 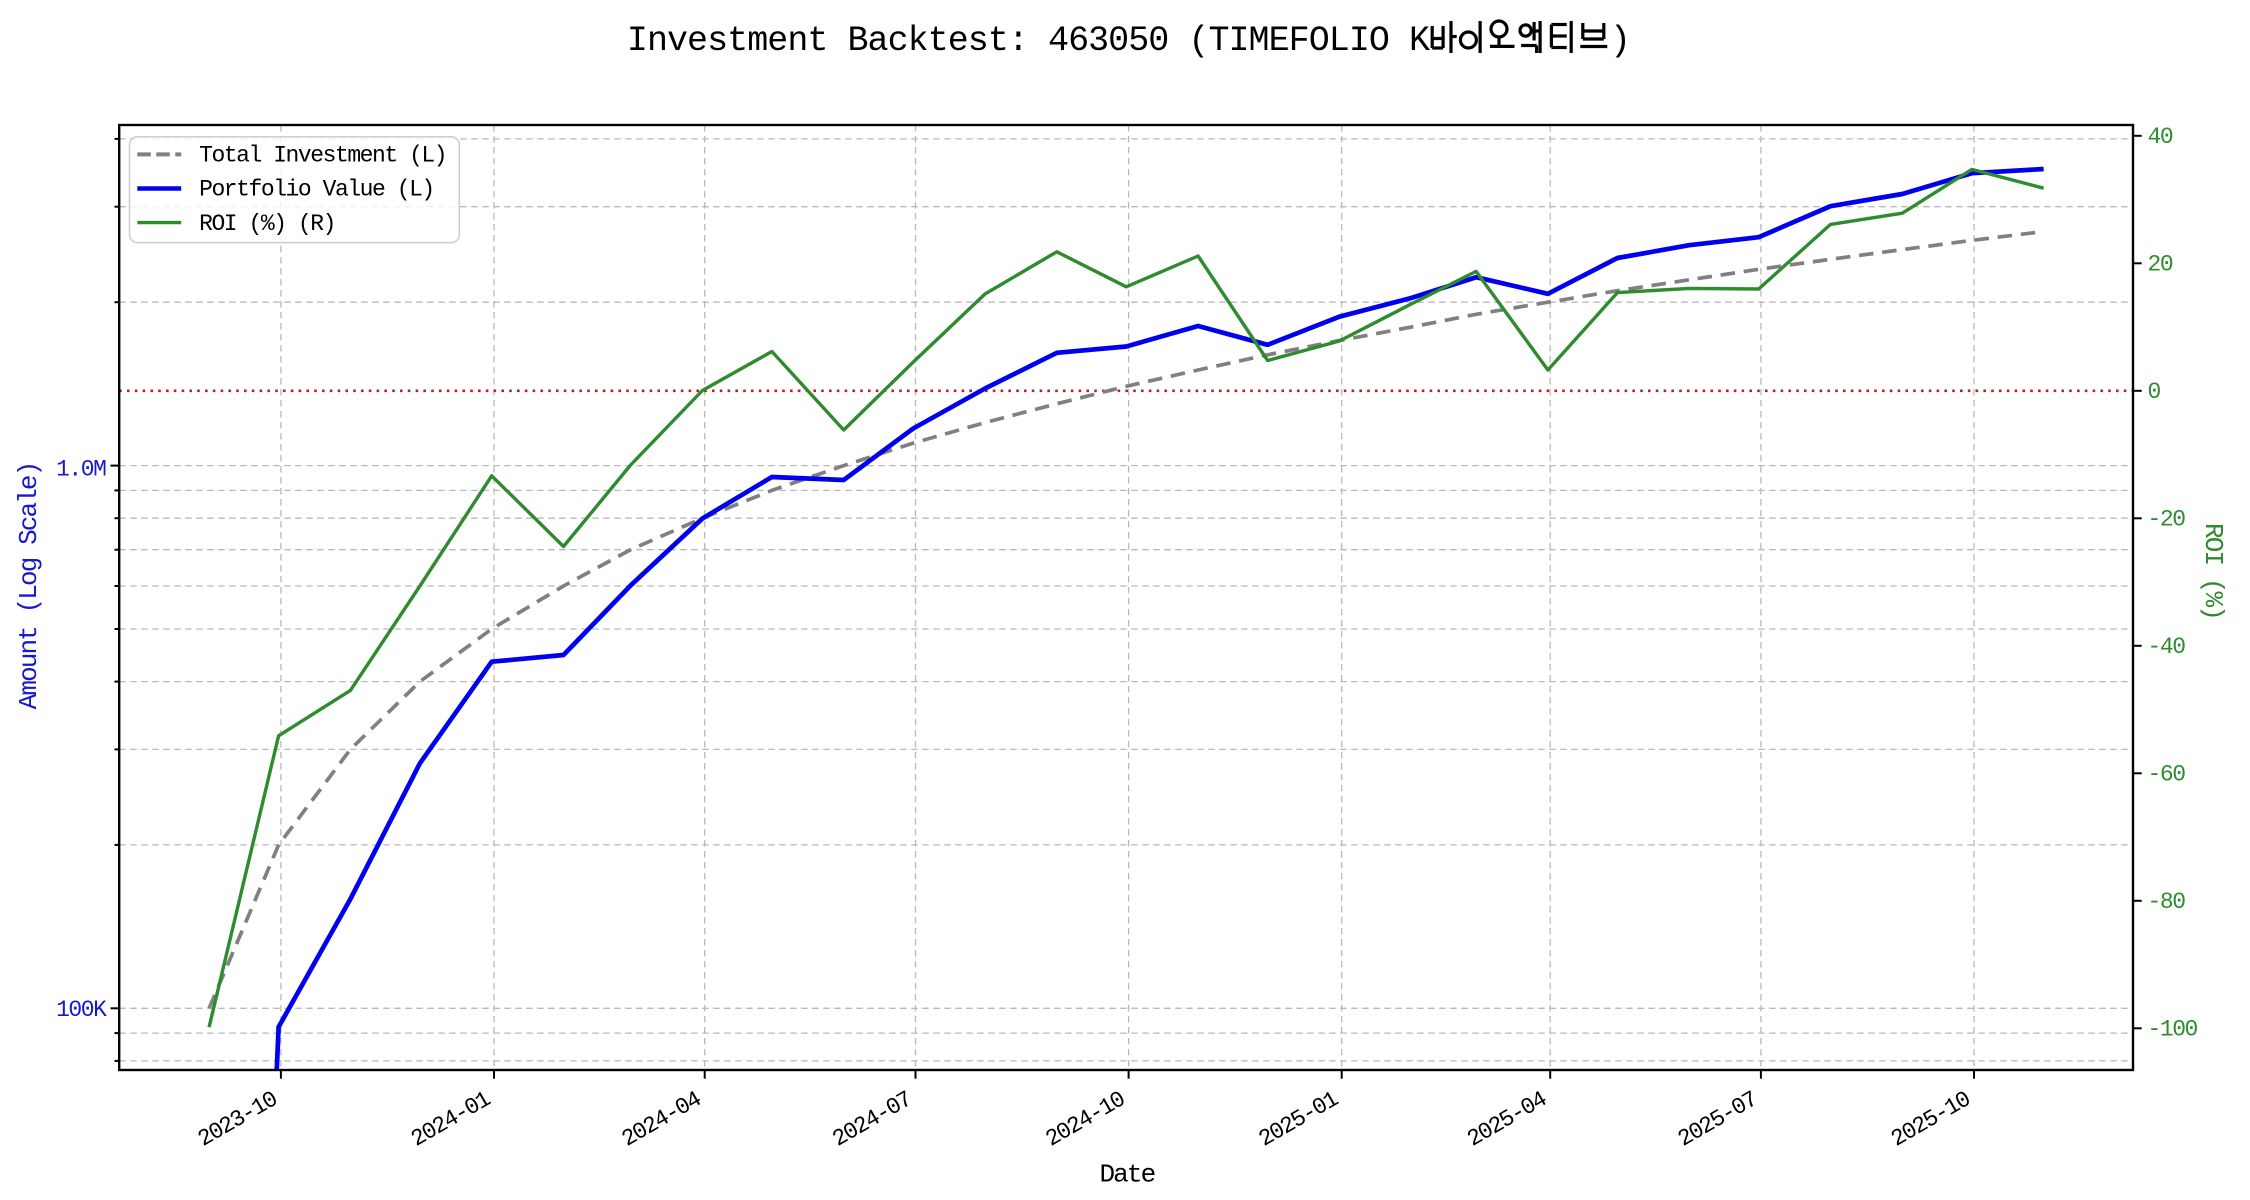 What do you see at coordinates (322, 156) in the screenshot?
I see `svg-text: Total Investment (L)` at bounding box center [322, 156].